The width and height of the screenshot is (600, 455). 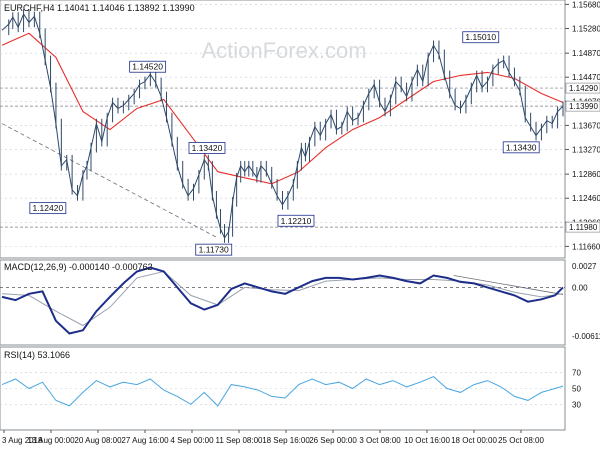 I want to click on level-tag-label: 1.14290, so click(x=583, y=88).